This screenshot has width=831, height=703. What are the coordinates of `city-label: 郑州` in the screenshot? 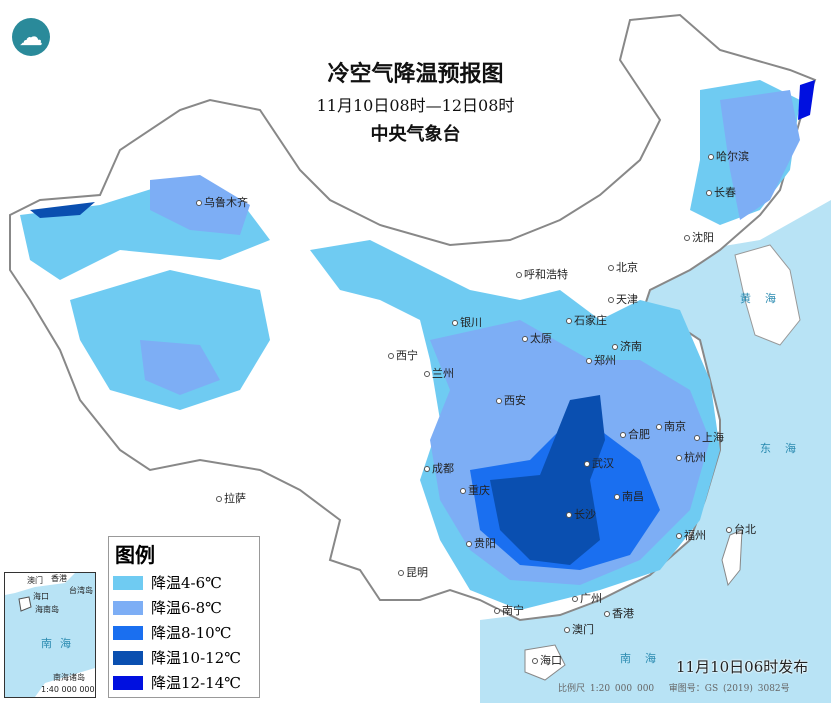 It's located at (601, 360).